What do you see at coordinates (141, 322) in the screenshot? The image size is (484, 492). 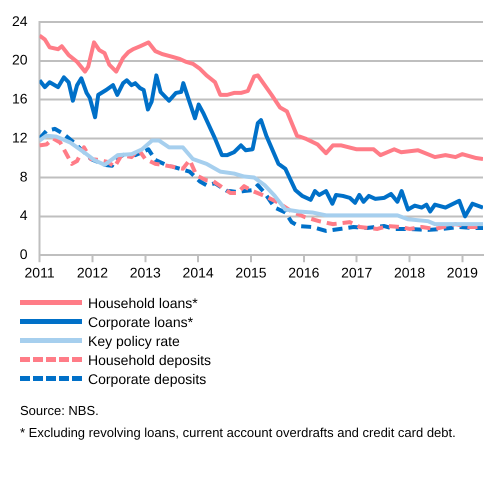 I see `legend-label: Corporate loans*` at bounding box center [141, 322].